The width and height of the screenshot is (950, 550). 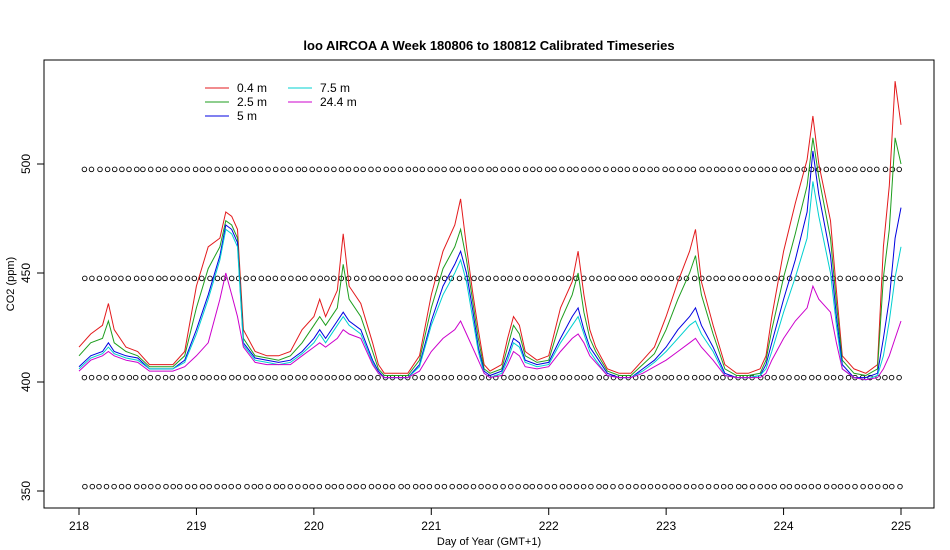 What do you see at coordinates (489, 542) in the screenshot?
I see `x-axis-label: Day of Year (GMT+1)` at bounding box center [489, 542].